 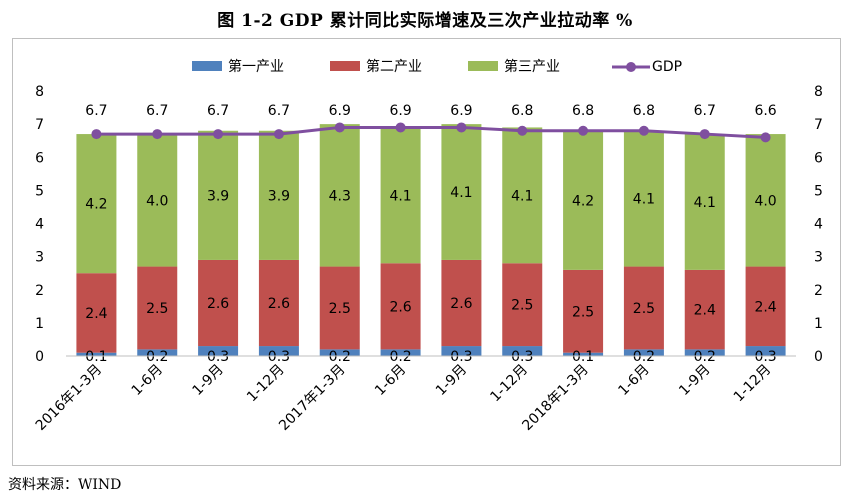 What do you see at coordinates (425, 21) in the screenshot?
I see `chart-title: 图 1-2 GDP 累计同比实际增速及三次产业拉动率 %` at bounding box center [425, 21].